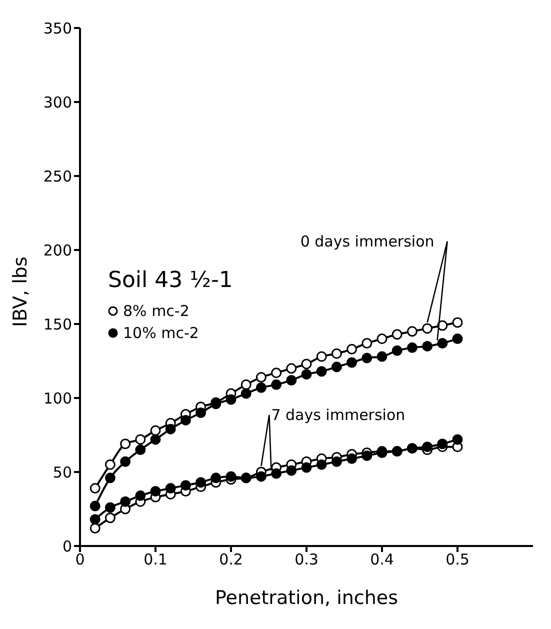  Describe the element at coordinates (156, 311) in the screenshot. I see `legend-label: 8% mc-2` at that location.